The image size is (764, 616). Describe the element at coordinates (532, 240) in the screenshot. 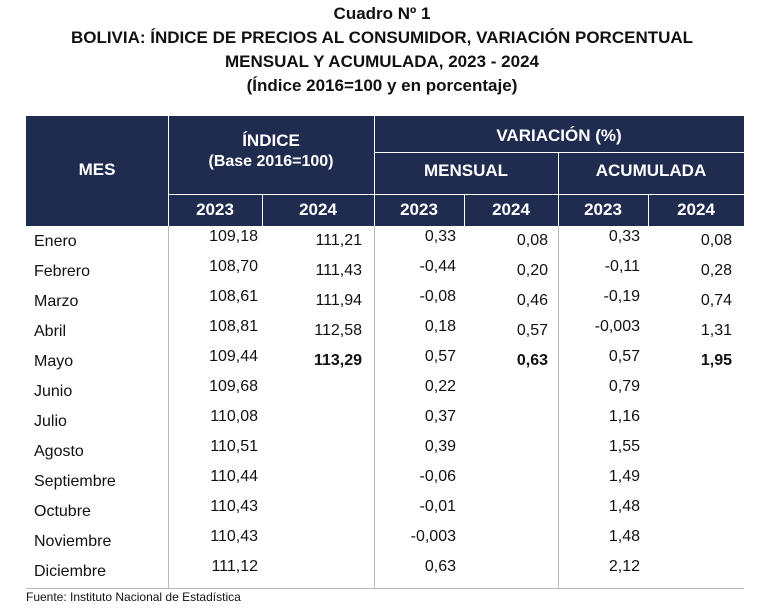

I see `cell-m2024: 0,08` at that location.